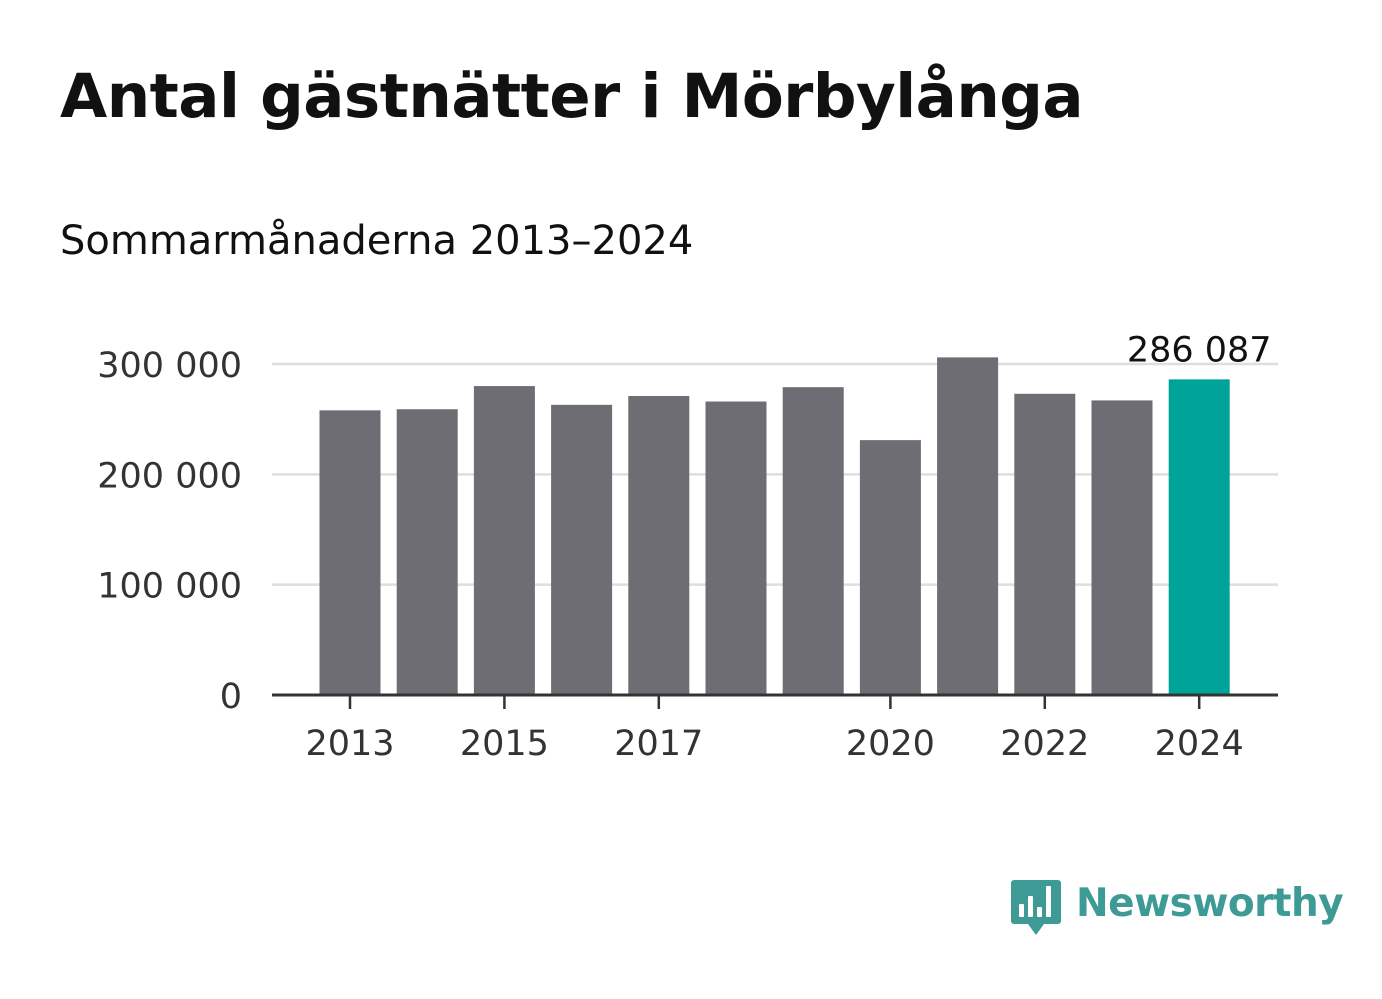 The image size is (1382, 999). What do you see at coordinates (377, 241) in the screenshot?
I see `chart-subtitle: Sommarmånaderna 2013–2024` at bounding box center [377, 241].